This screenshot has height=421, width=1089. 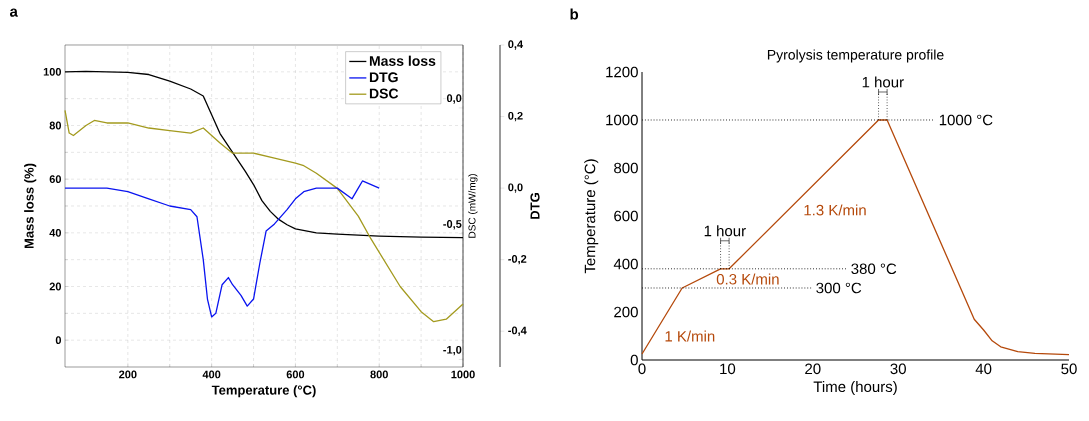 What do you see at coordinates (642, 369) in the screenshot?
I see `x-tick-label: 0` at bounding box center [642, 369].